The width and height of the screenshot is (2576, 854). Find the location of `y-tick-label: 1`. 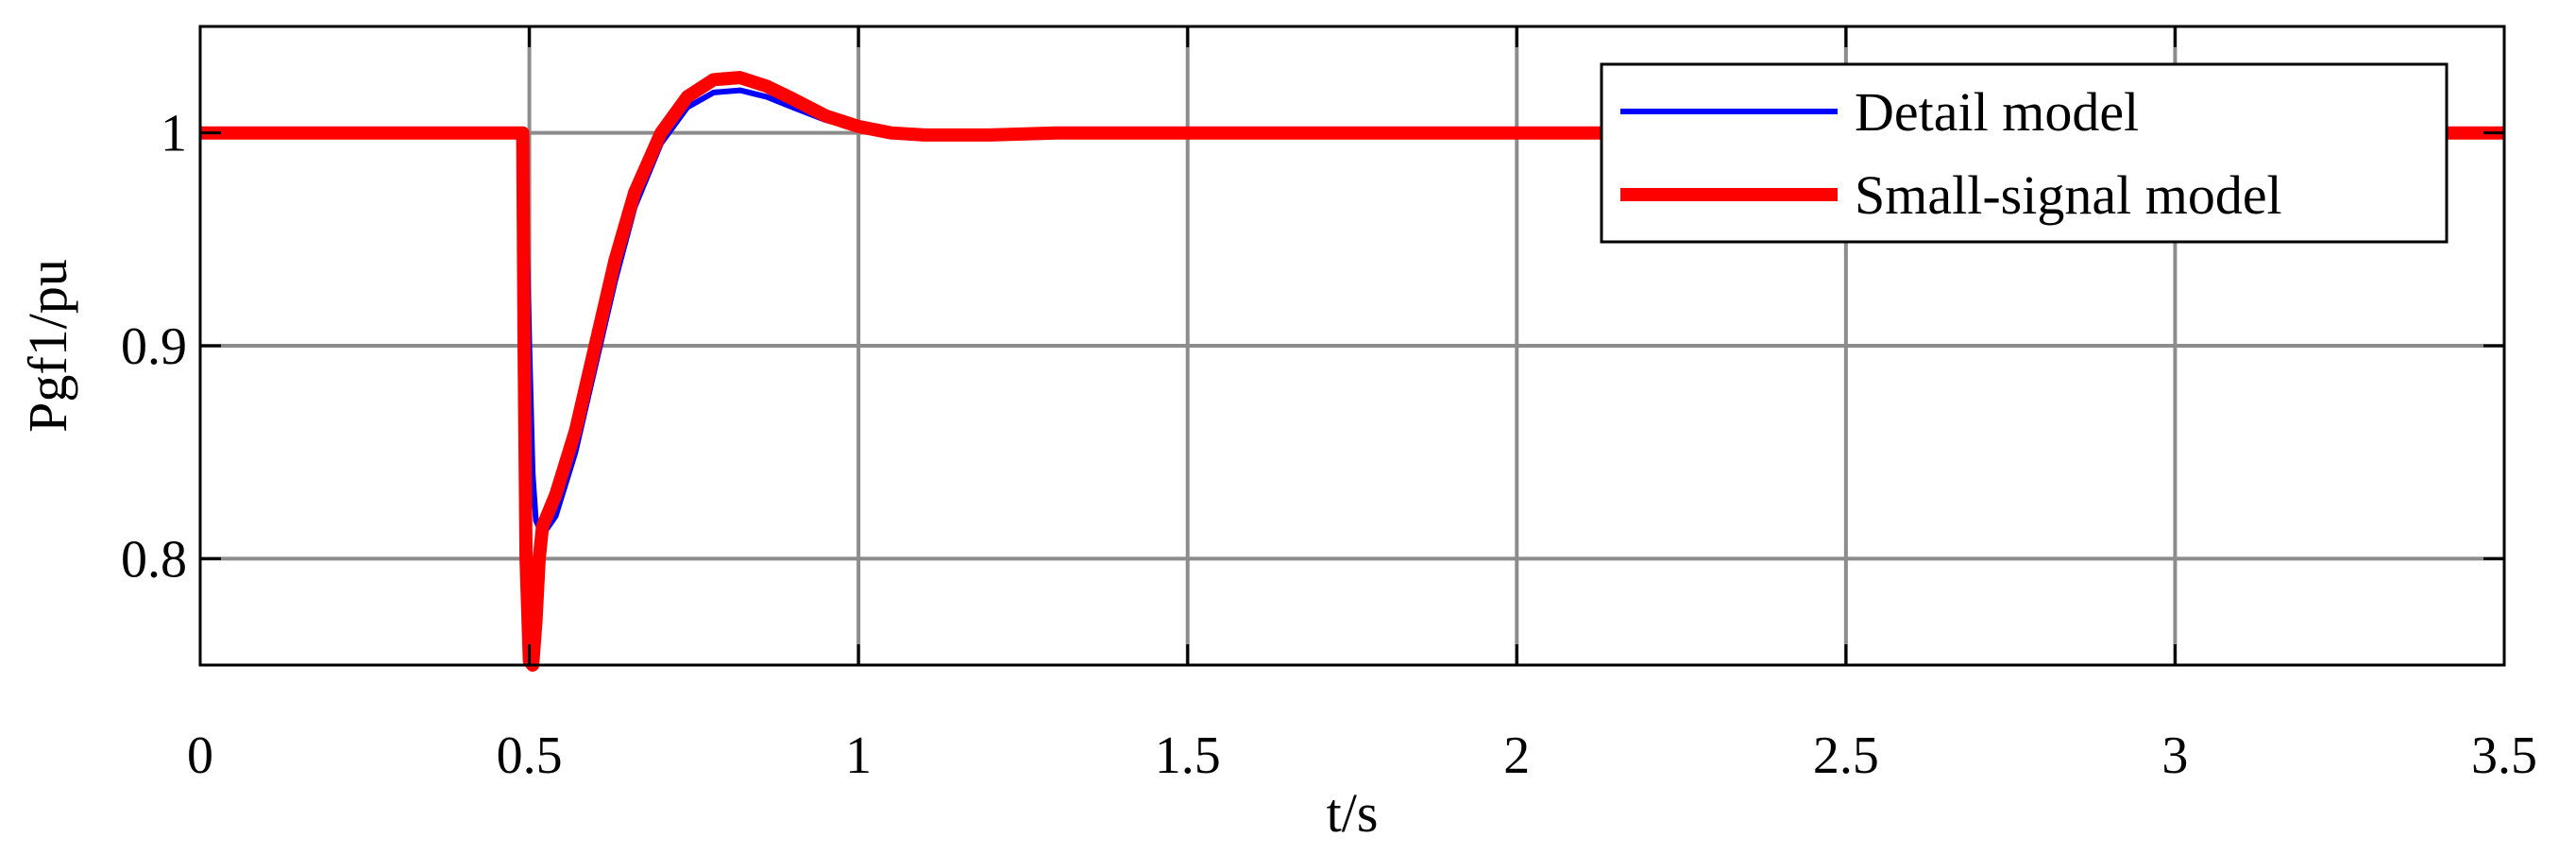

y-tick-label: 1 is located at coordinates (174, 134).